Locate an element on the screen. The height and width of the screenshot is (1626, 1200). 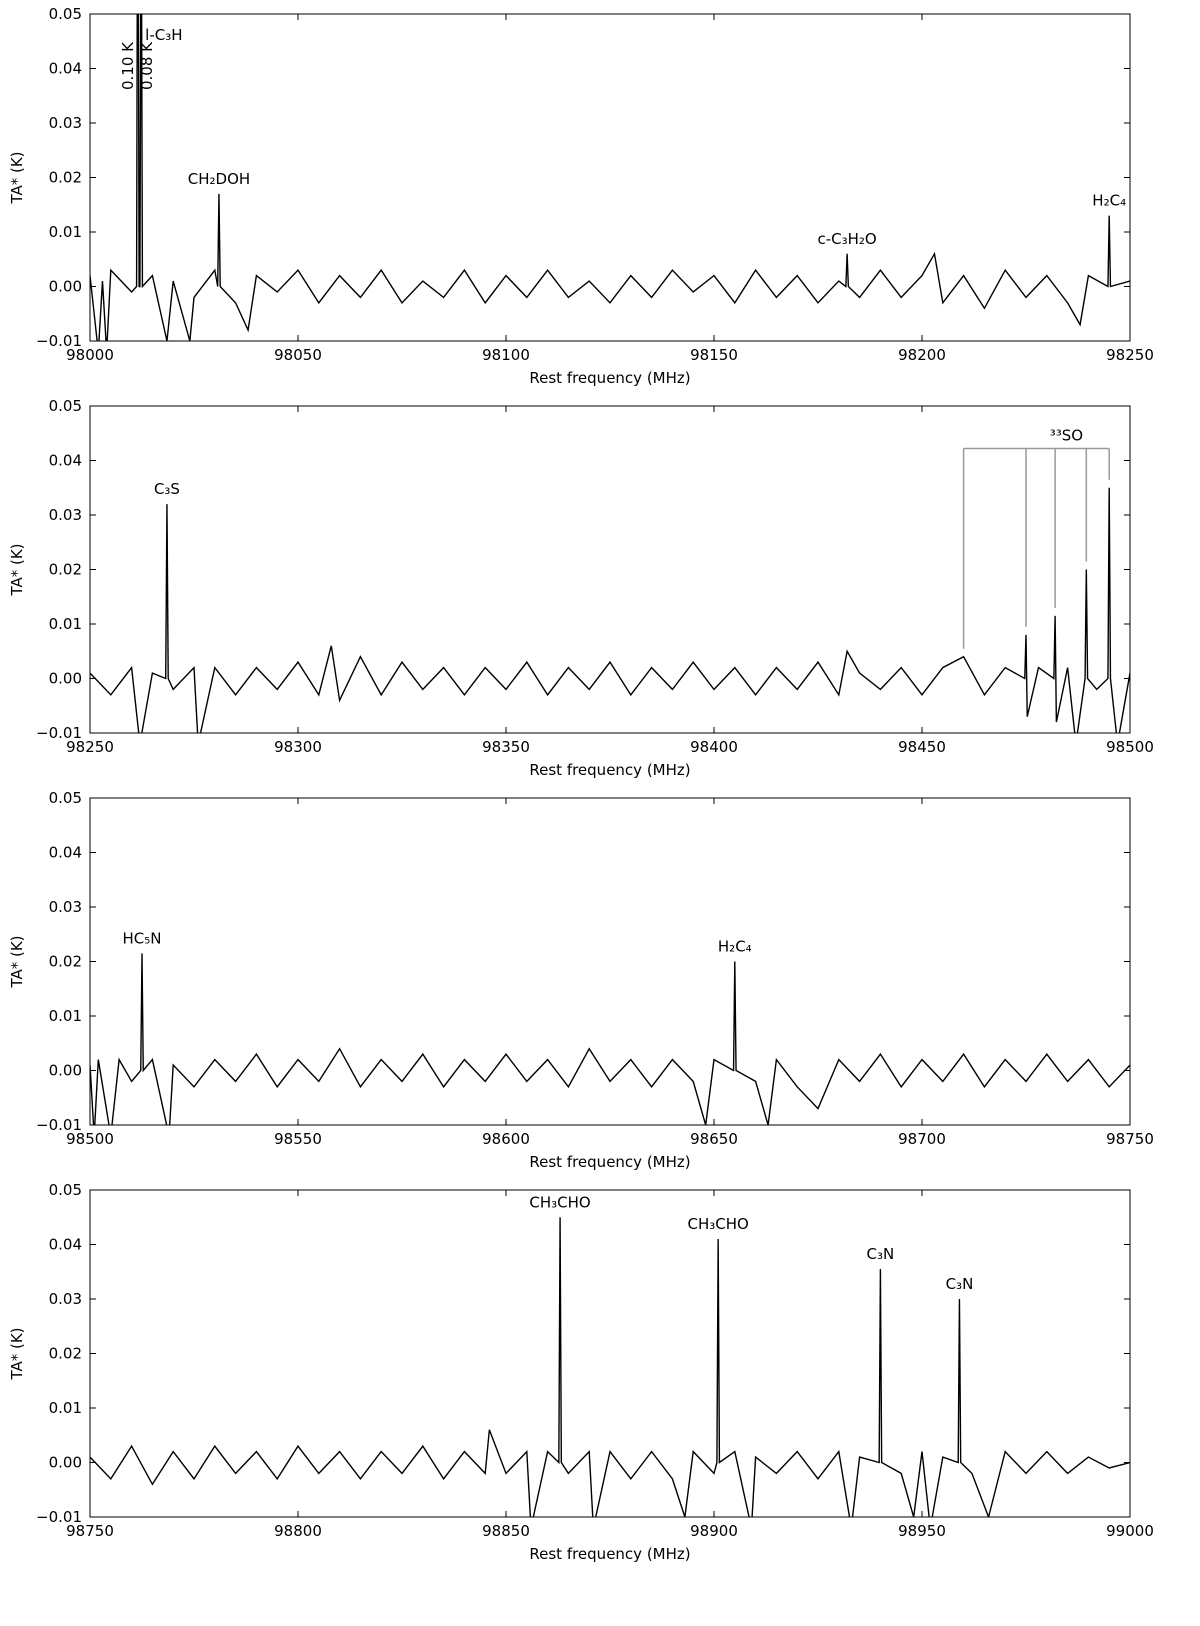
annotation: ³³SO is located at coordinates (1066, 436).